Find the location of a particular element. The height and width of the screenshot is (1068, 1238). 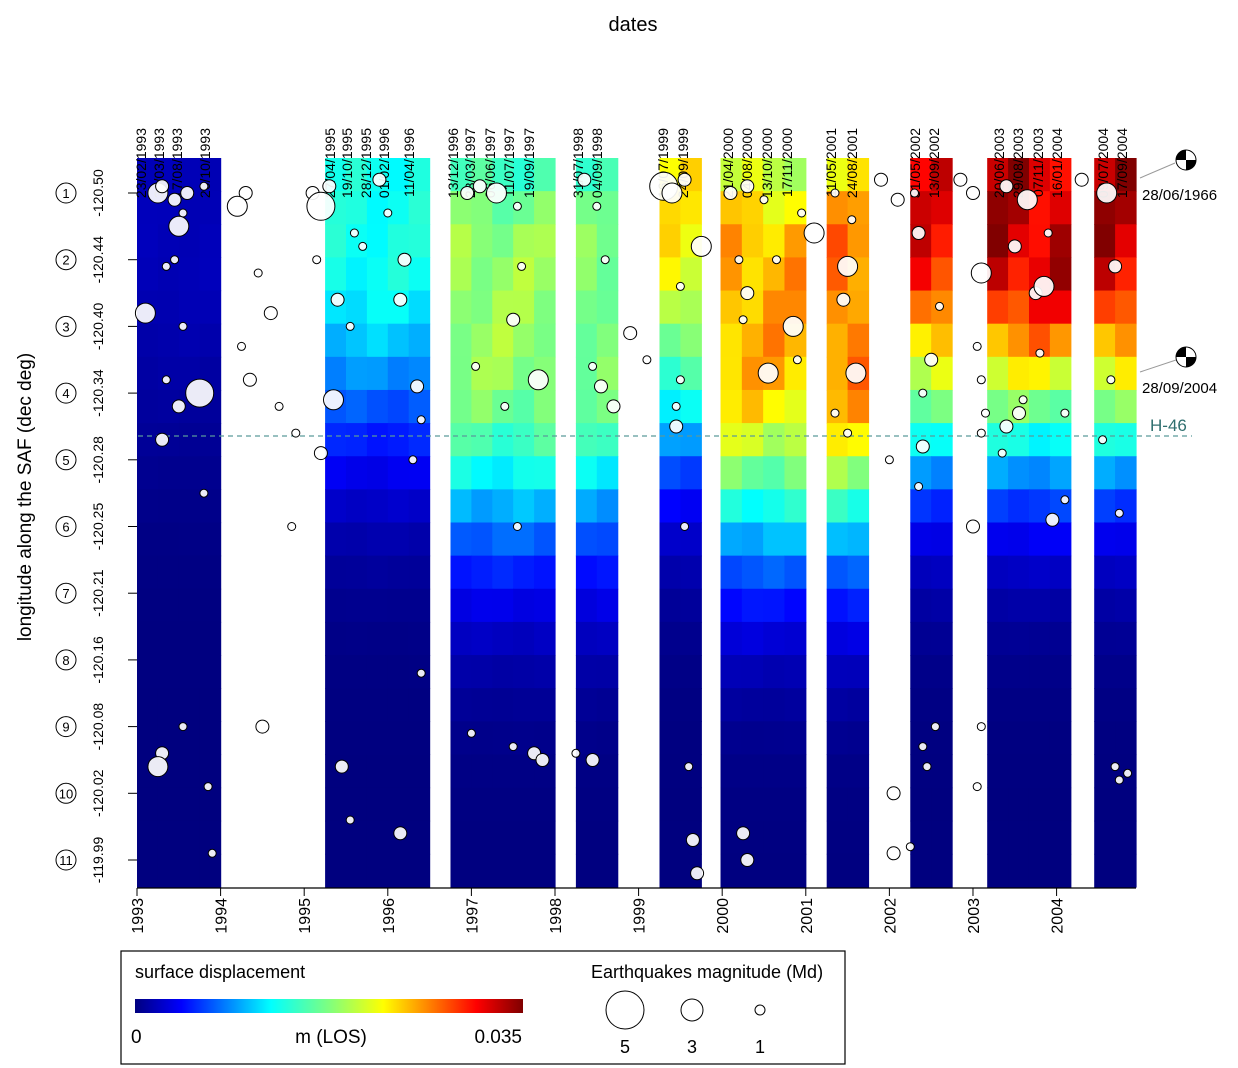

site-longitude: -120.28 is located at coordinates (98, 460).